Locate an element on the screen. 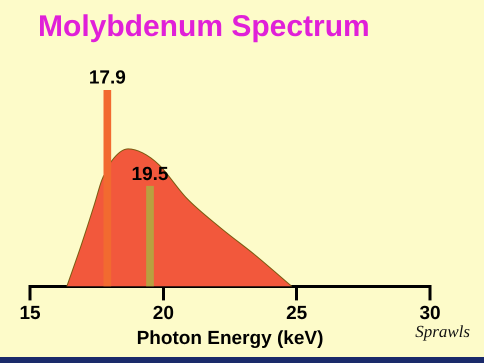 The image size is (484, 363). x-tick-label: 15 is located at coordinates (30, 313).